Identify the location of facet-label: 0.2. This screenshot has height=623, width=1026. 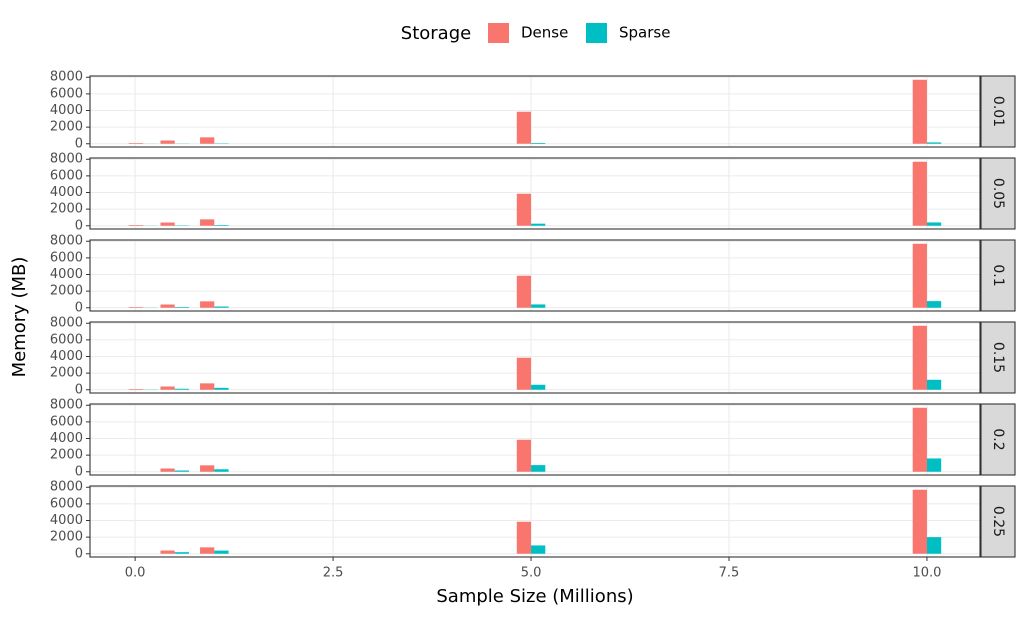
(998, 439).